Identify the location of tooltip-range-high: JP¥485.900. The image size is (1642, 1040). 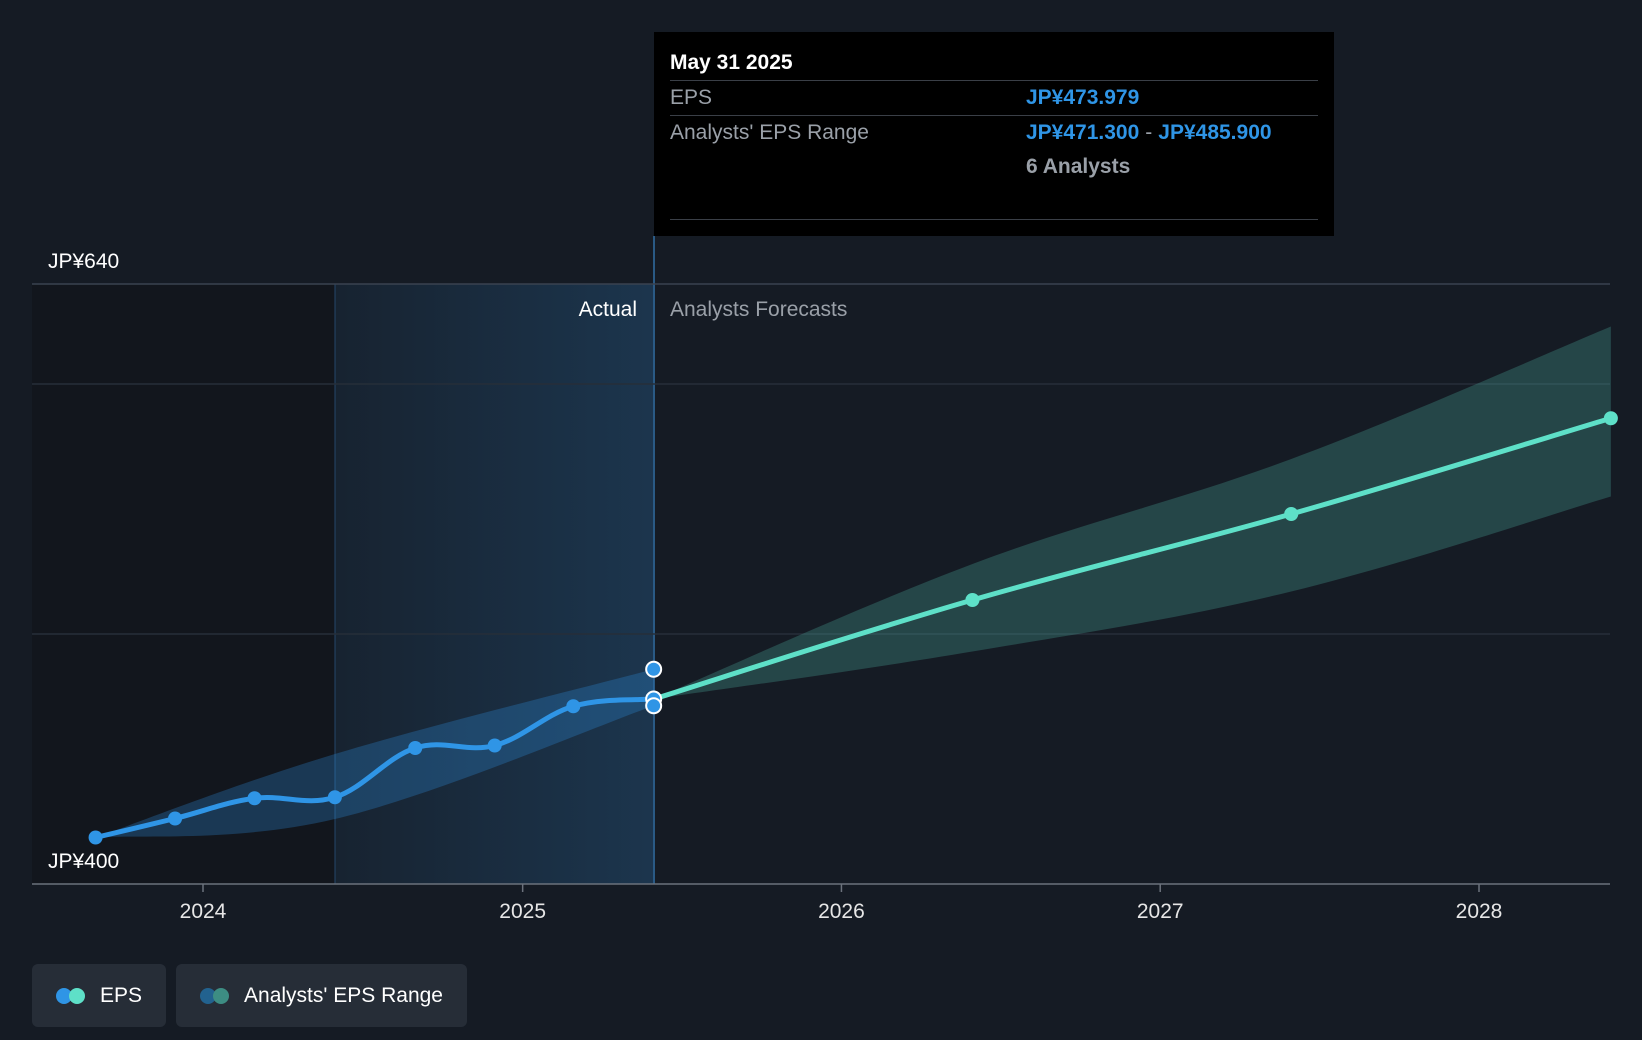
(1215, 132).